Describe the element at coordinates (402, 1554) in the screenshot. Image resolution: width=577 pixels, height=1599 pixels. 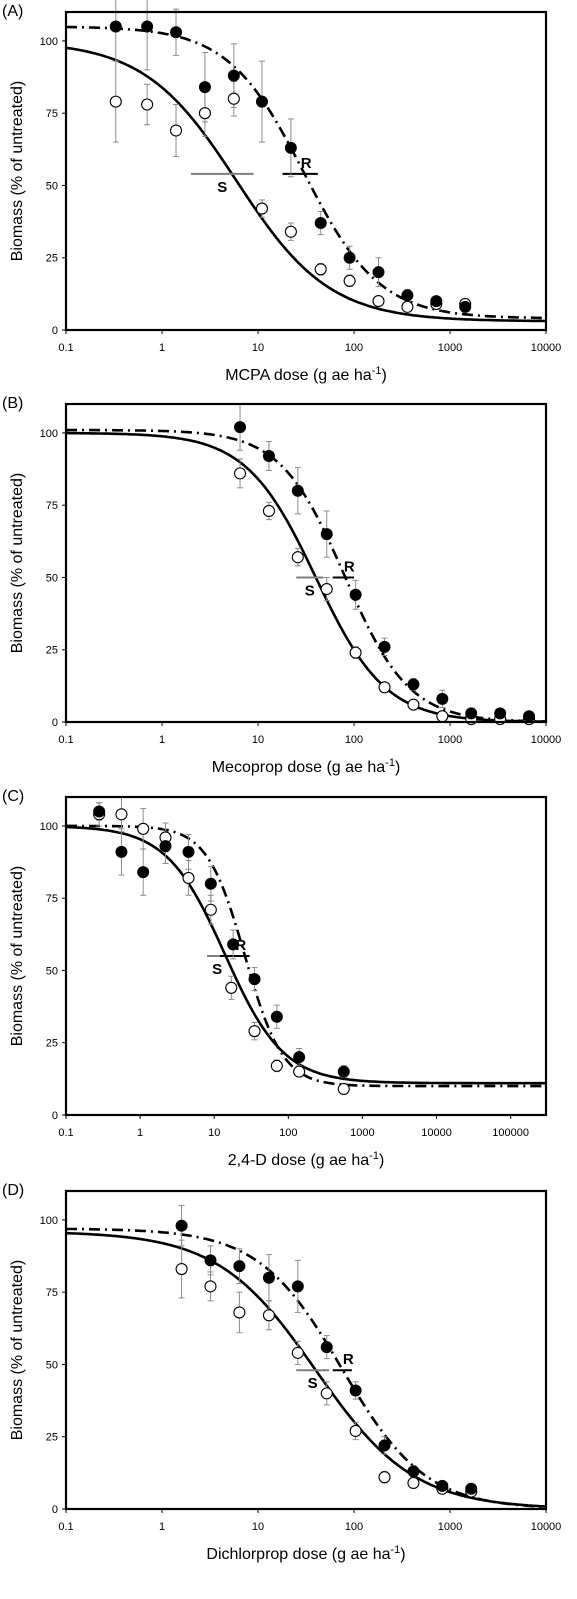
I see `x-axis-label-close: )` at that location.